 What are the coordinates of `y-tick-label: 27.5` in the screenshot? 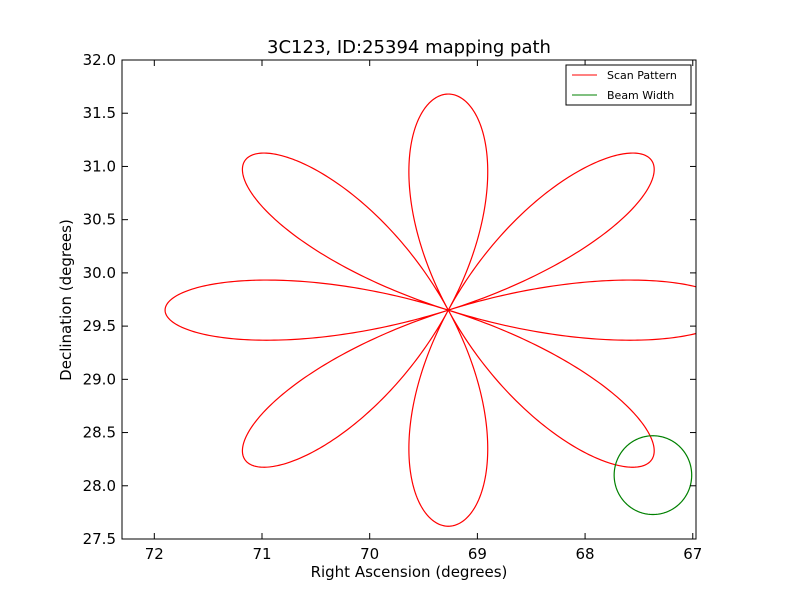 It's located at (99, 539).